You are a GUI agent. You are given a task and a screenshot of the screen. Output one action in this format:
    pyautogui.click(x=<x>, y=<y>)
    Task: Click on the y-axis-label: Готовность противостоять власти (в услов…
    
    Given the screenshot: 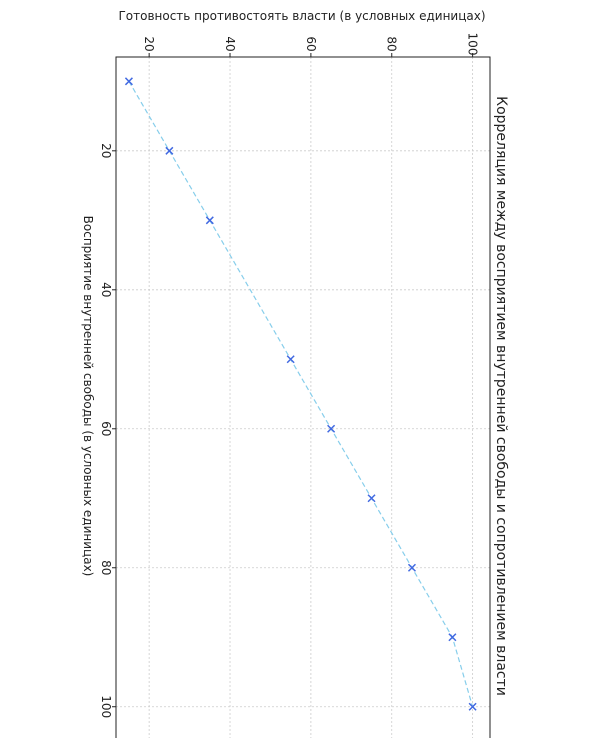 What is the action you would take?
    pyautogui.click(x=301, y=16)
    